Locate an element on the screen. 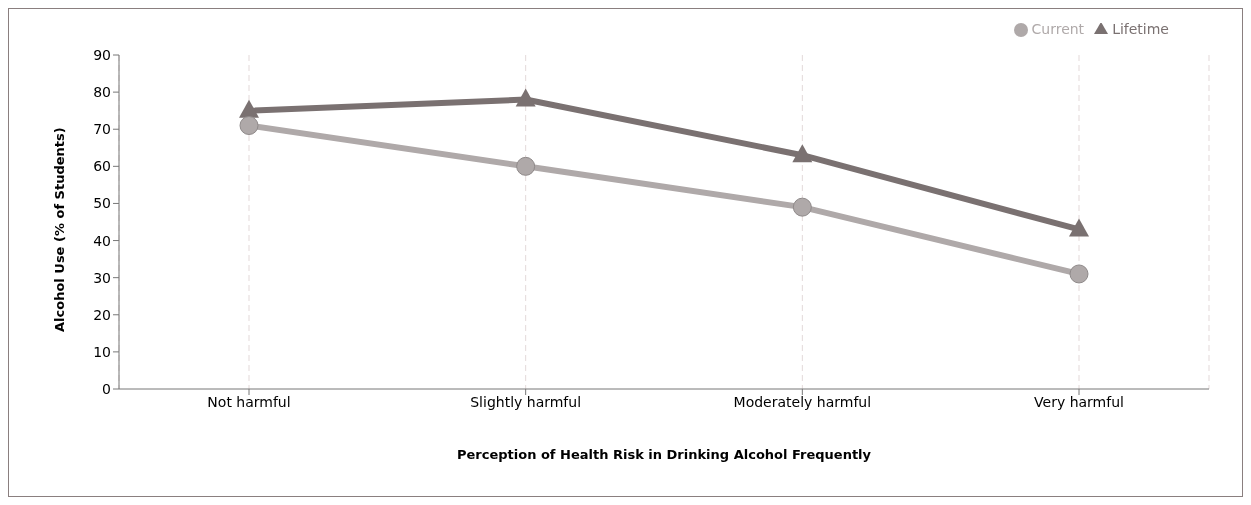  x-axis-title: Perception of Health Risk in Drinking Alcohol Frequently is located at coordinates (664, 454).